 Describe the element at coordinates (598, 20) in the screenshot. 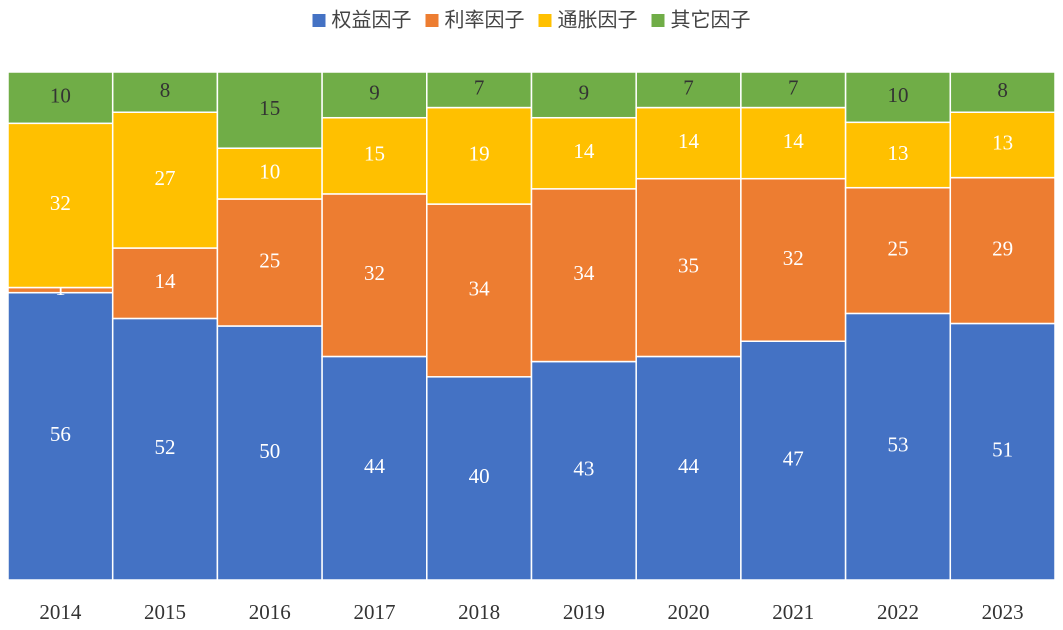

I see `legend-label: 通胀因子` at that location.